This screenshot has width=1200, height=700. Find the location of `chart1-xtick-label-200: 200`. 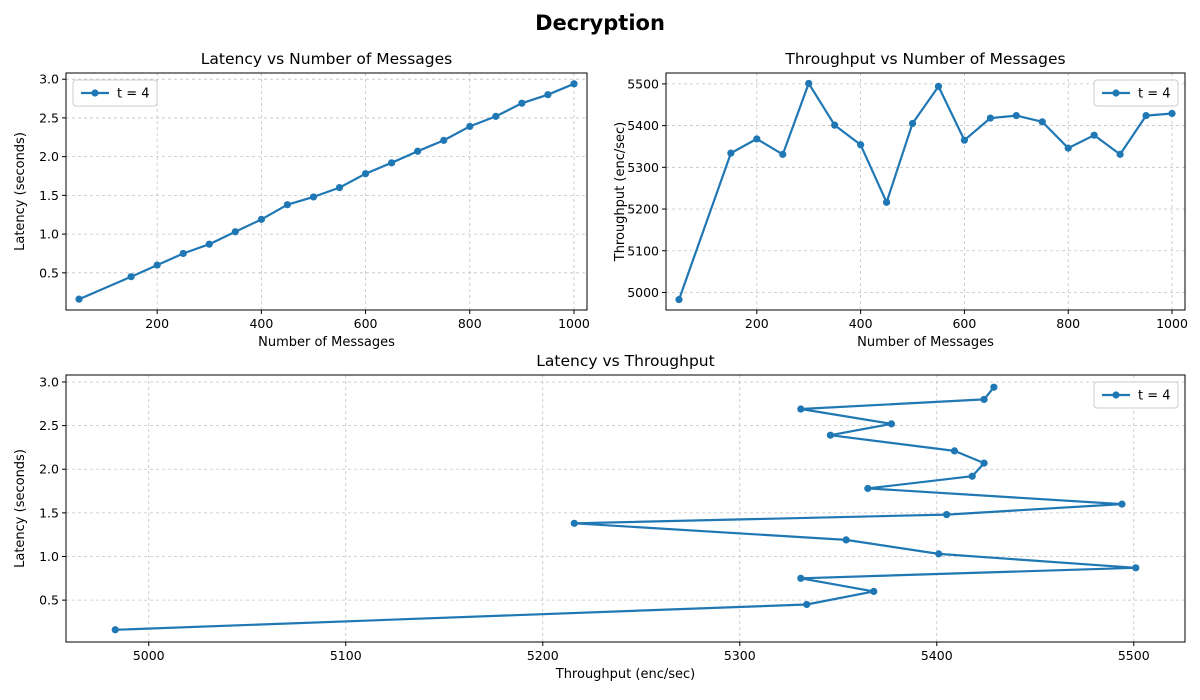

chart1-xtick-label-200: 200 is located at coordinates (157, 323).